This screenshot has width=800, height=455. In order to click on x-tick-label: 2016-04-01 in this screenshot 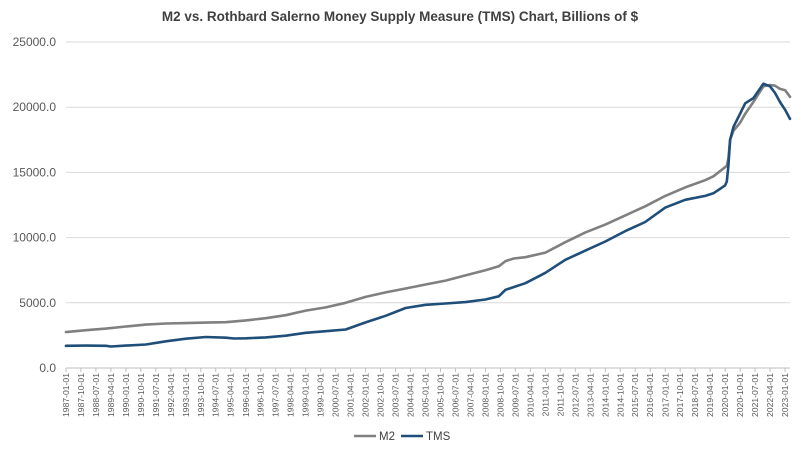, I will do `click(650, 395)`.